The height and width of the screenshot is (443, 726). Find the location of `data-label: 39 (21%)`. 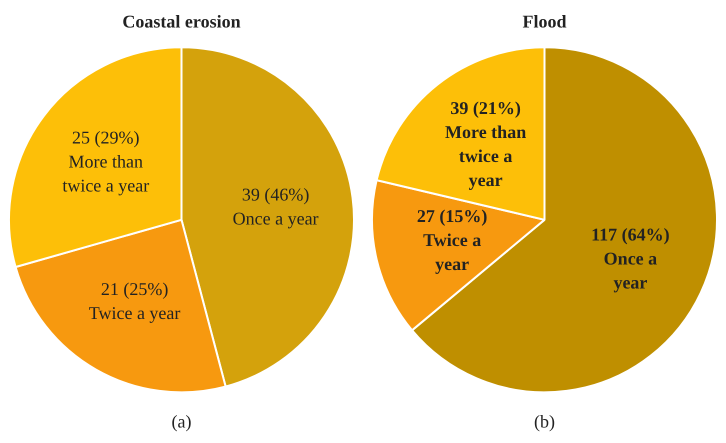

data-label: 39 (21%) is located at coordinates (485, 108).